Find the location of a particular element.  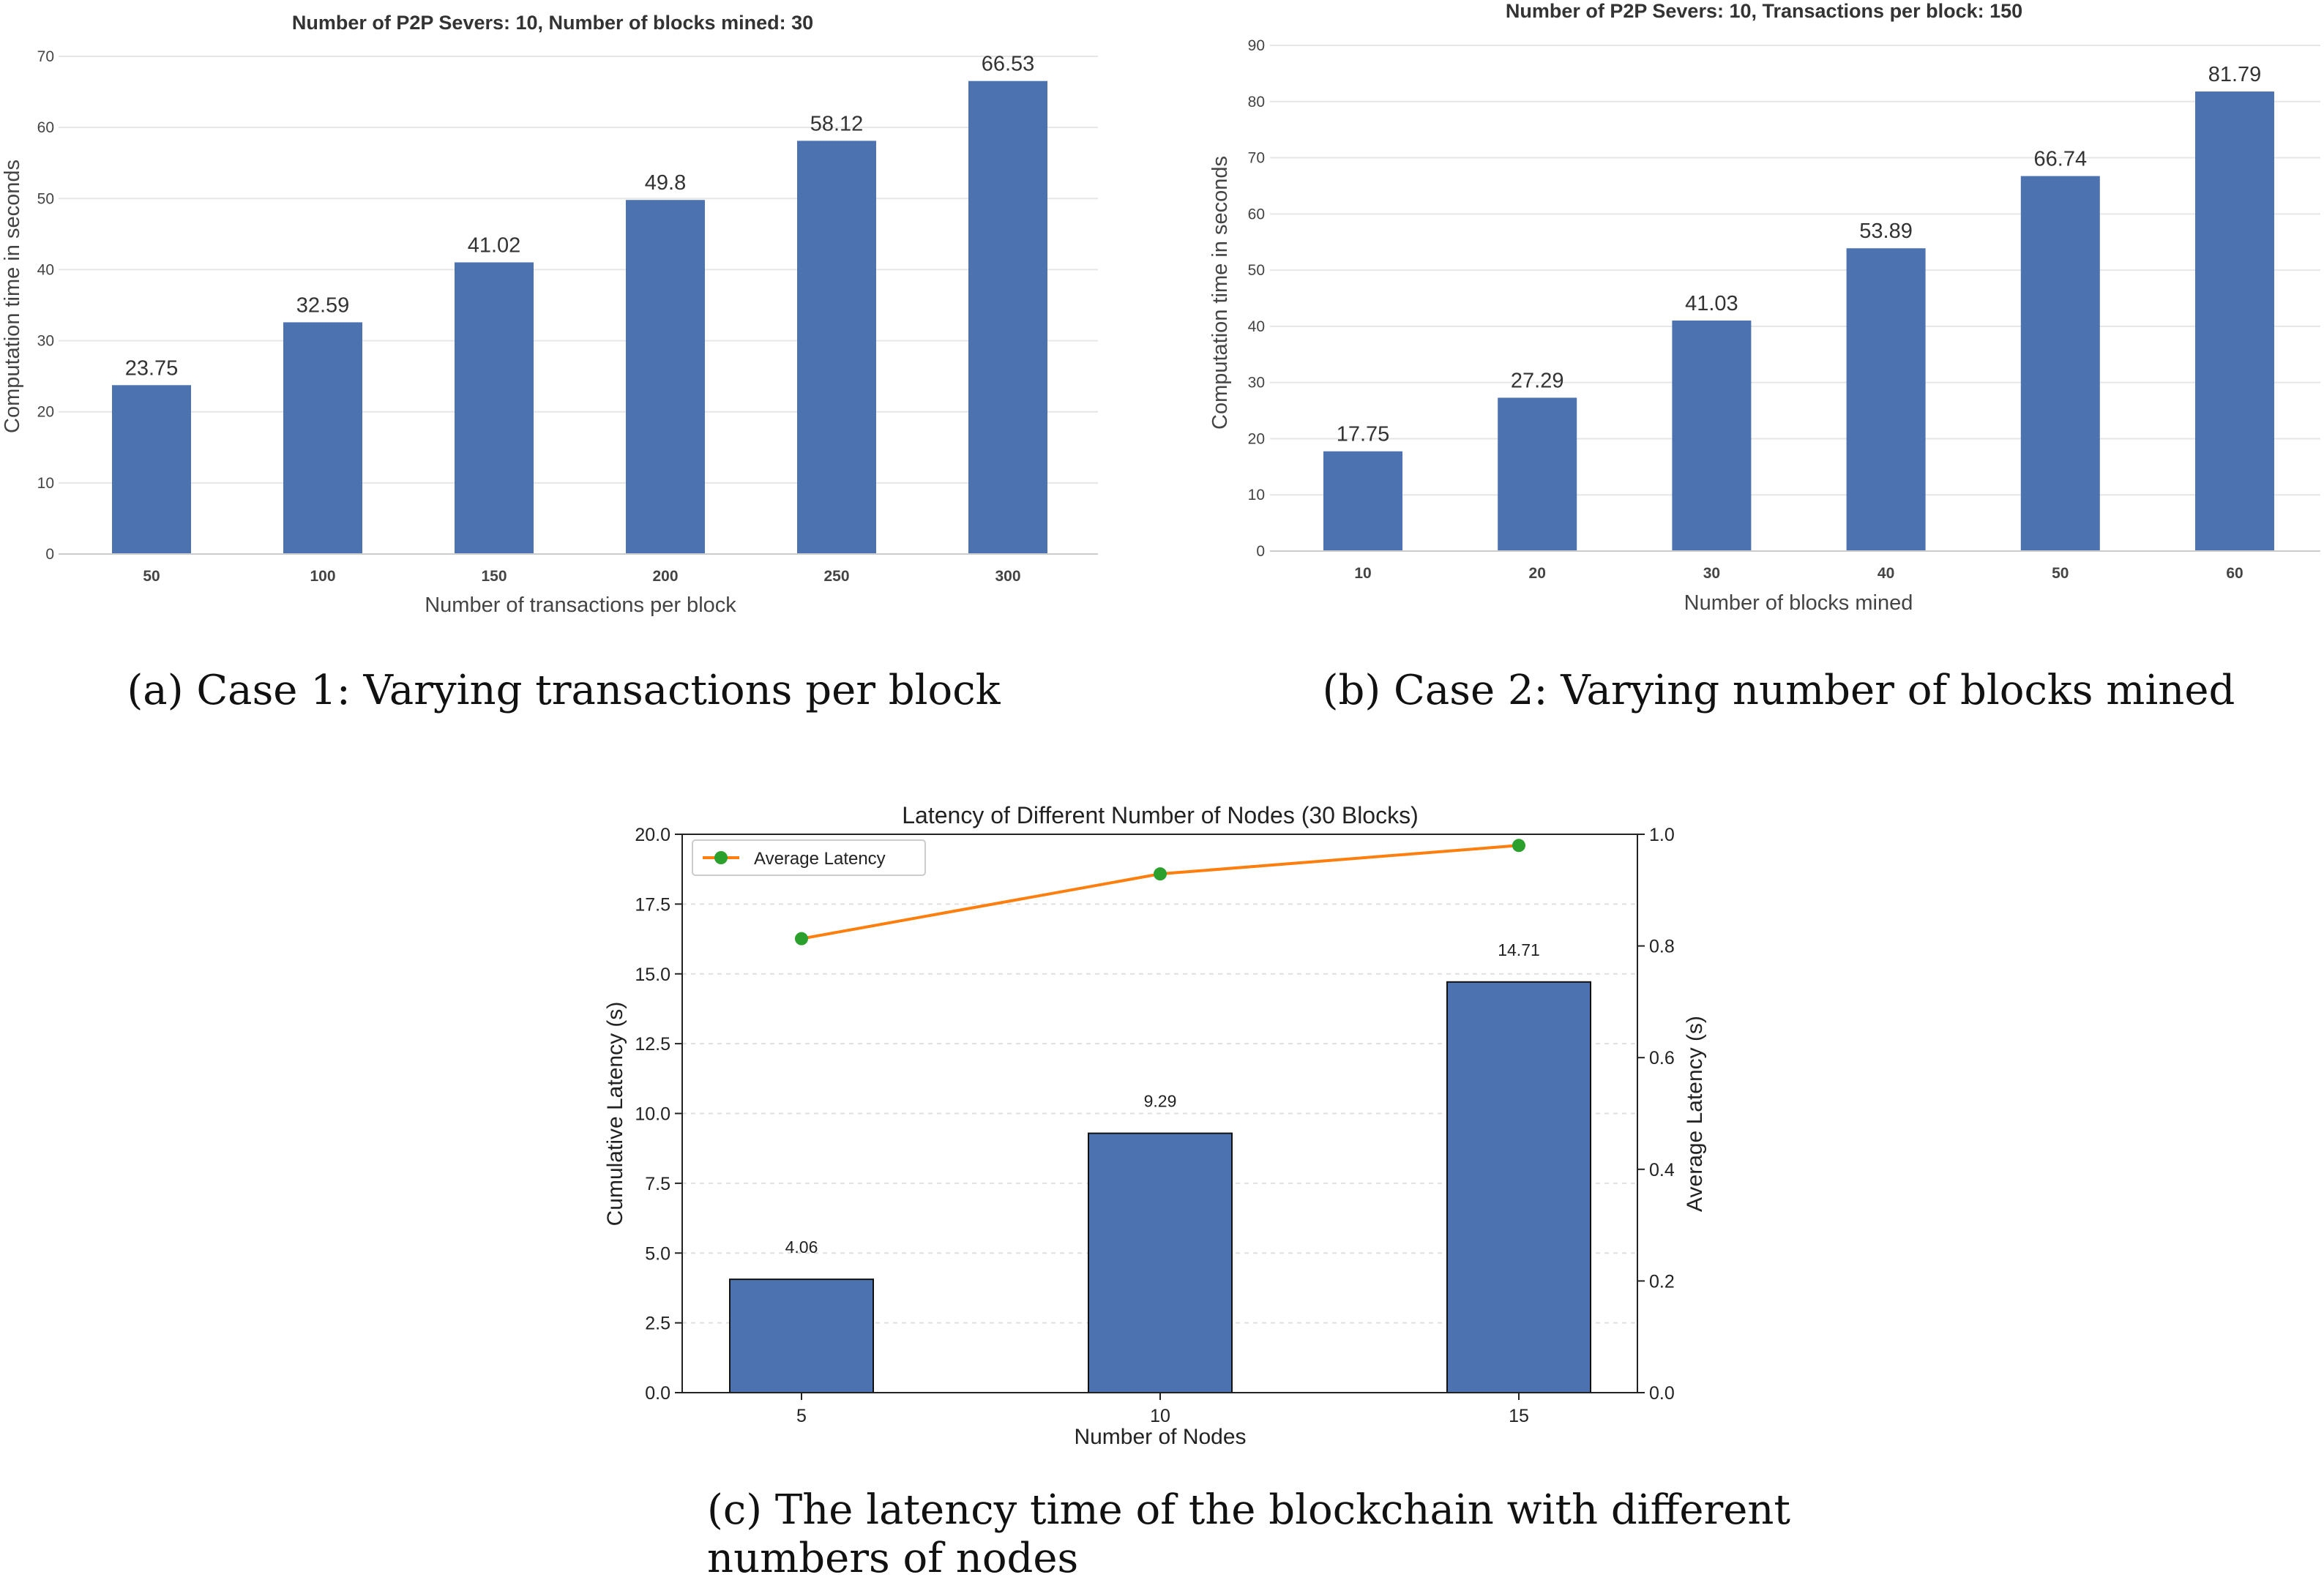

a-x-tick-label: 100 is located at coordinates (322, 576).